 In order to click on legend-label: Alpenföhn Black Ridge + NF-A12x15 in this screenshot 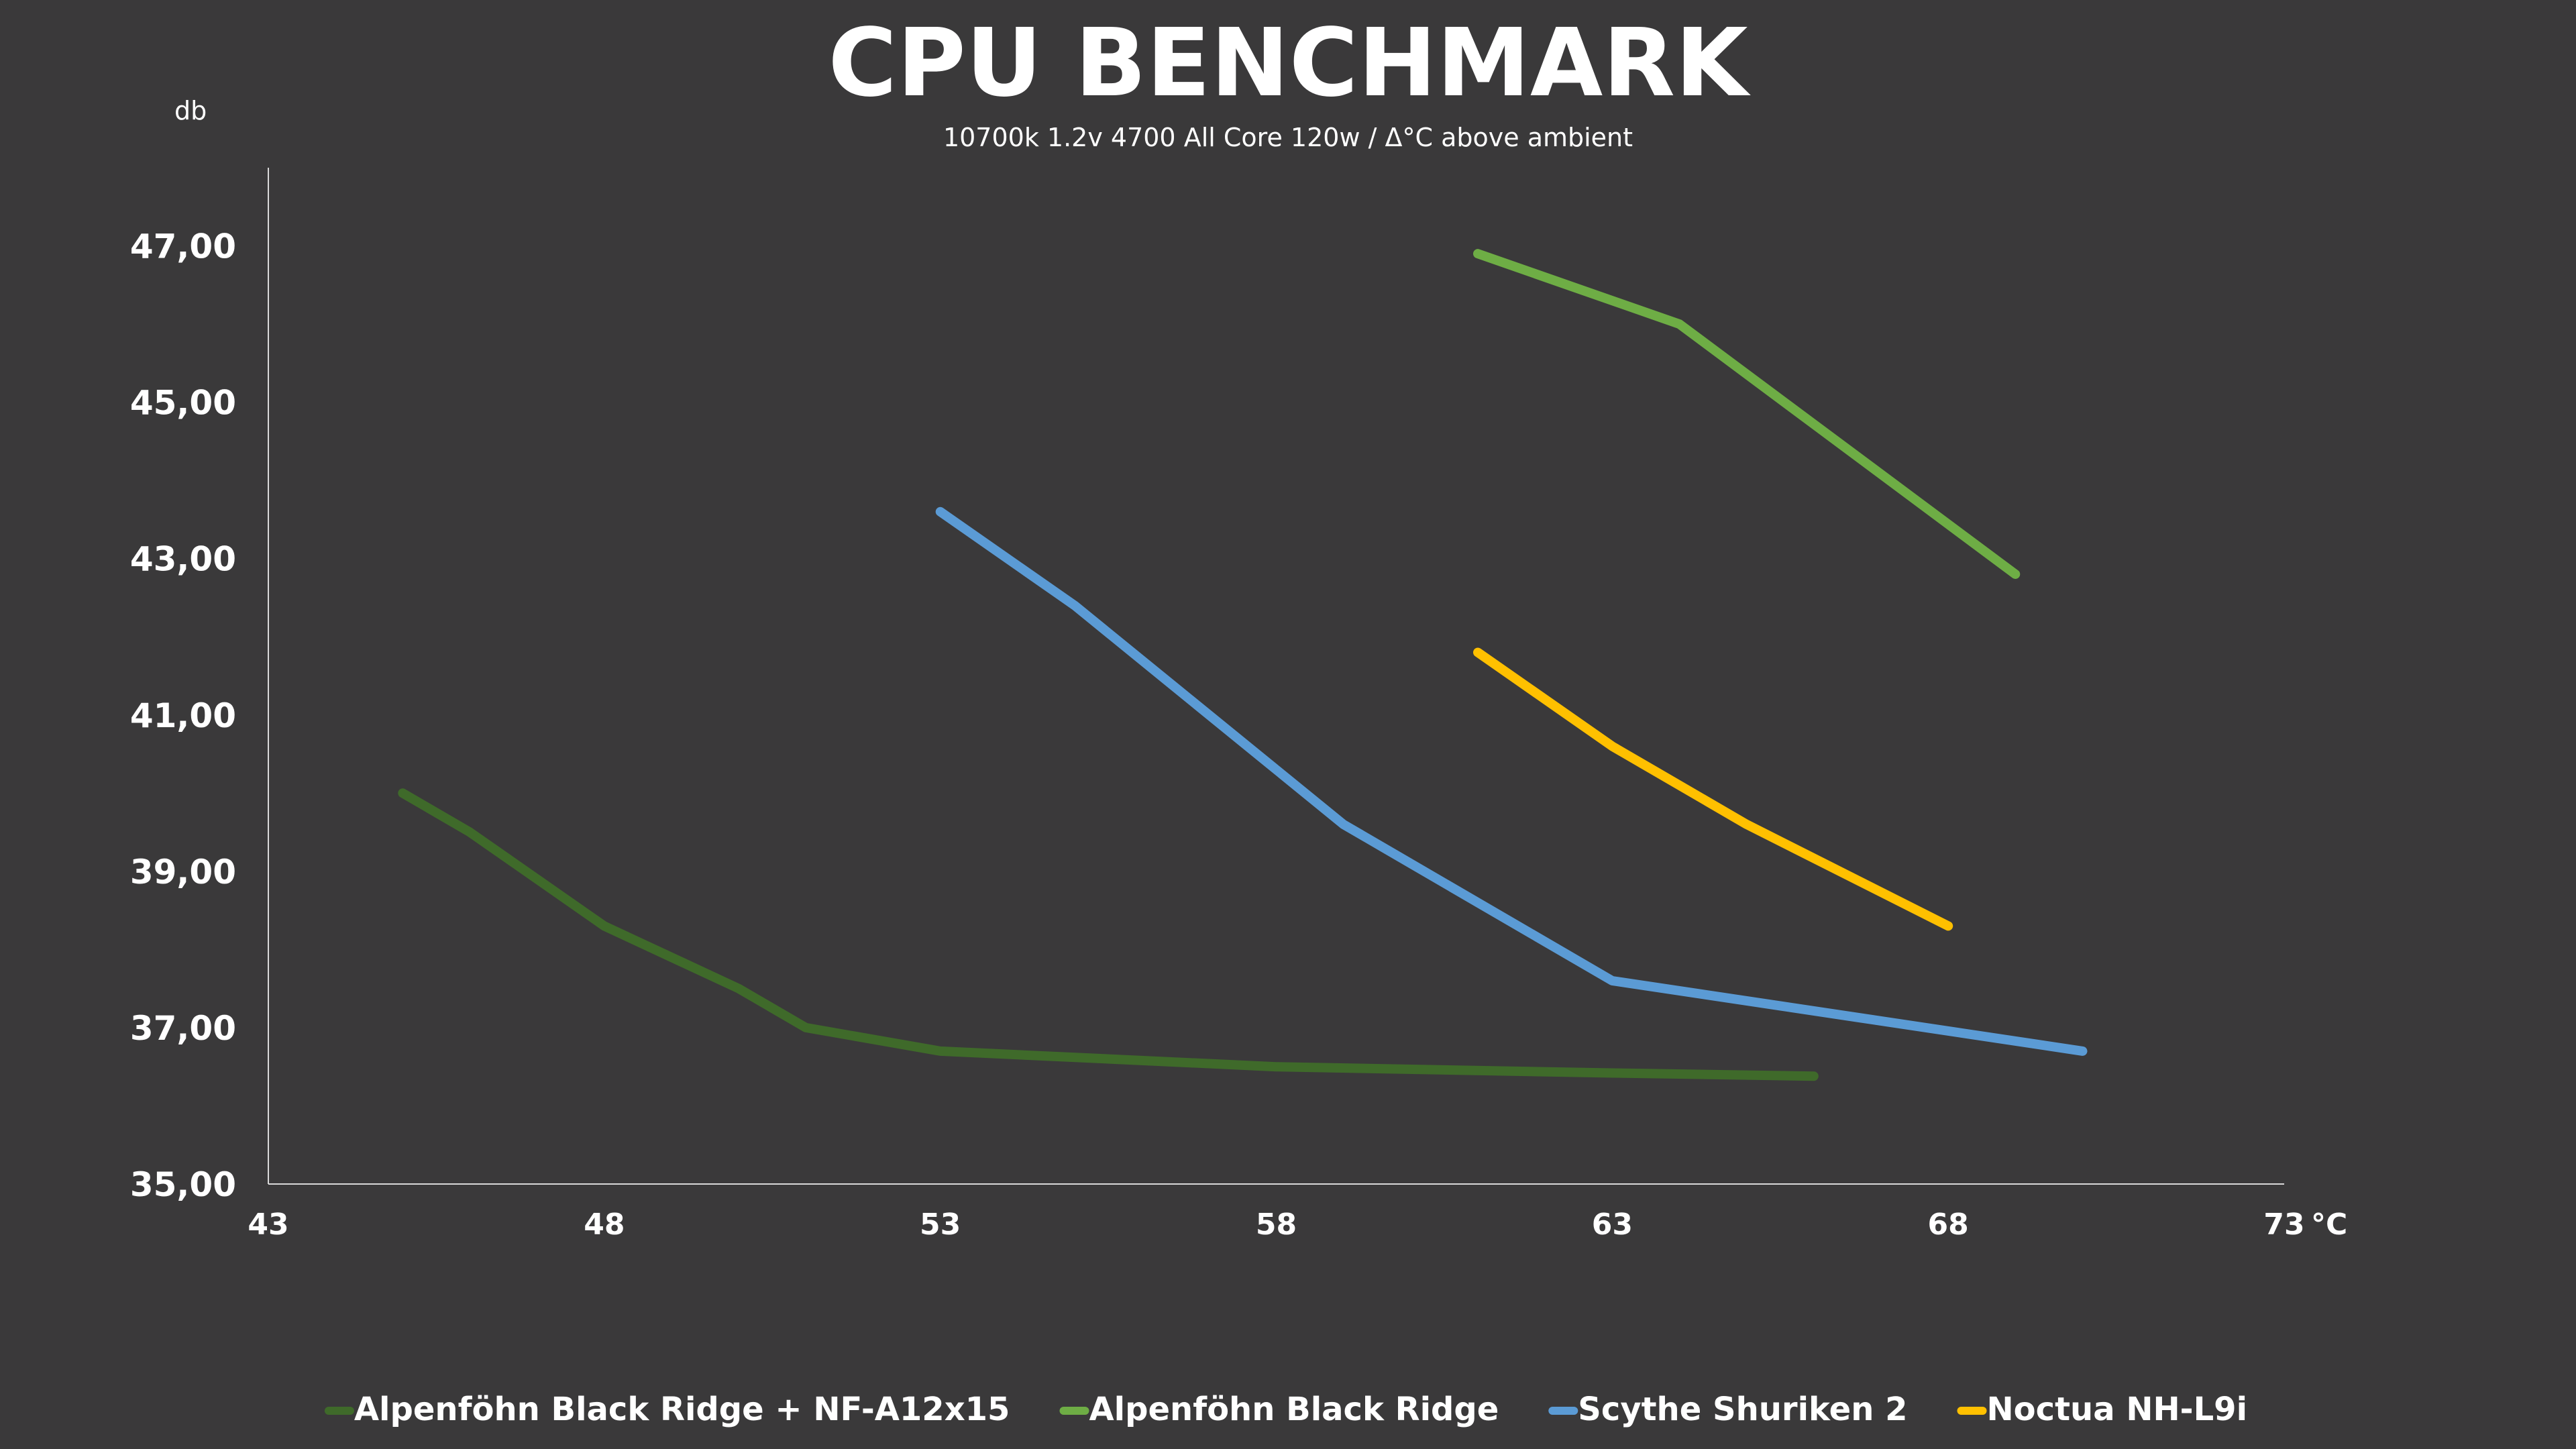, I will do `click(682, 1409)`.